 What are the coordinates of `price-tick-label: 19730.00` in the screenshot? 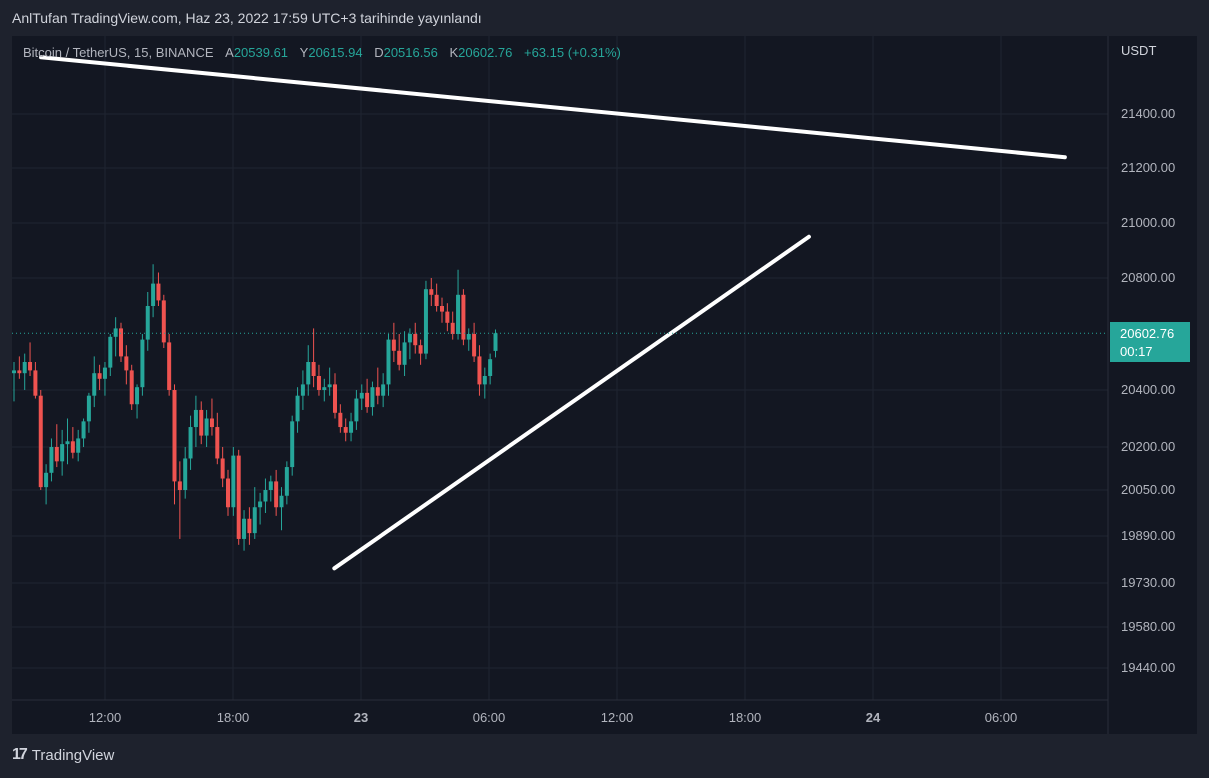 It's located at (1148, 582).